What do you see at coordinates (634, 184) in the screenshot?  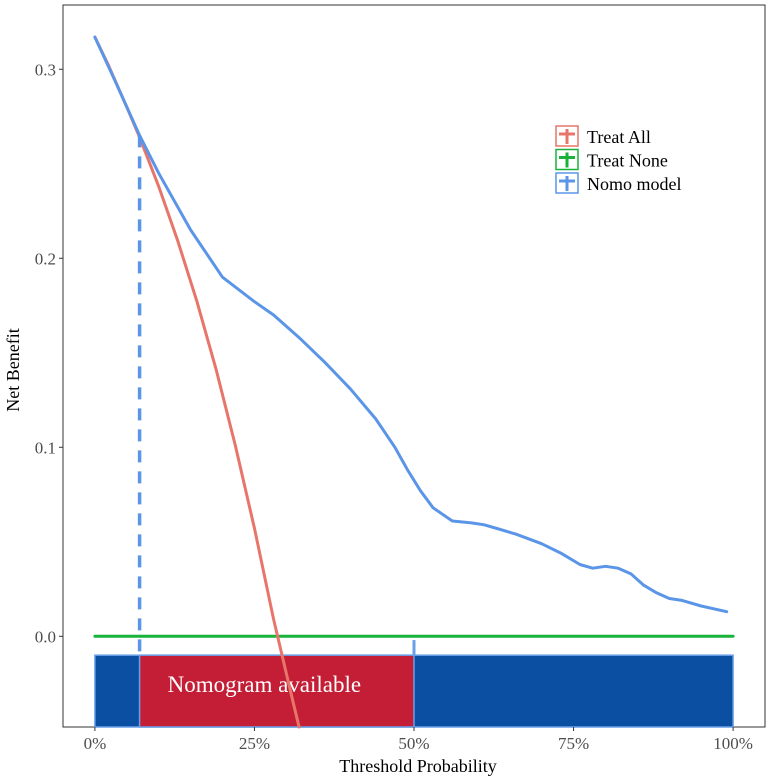 I see `legend-label: Nomo model` at bounding box center [634, 184].